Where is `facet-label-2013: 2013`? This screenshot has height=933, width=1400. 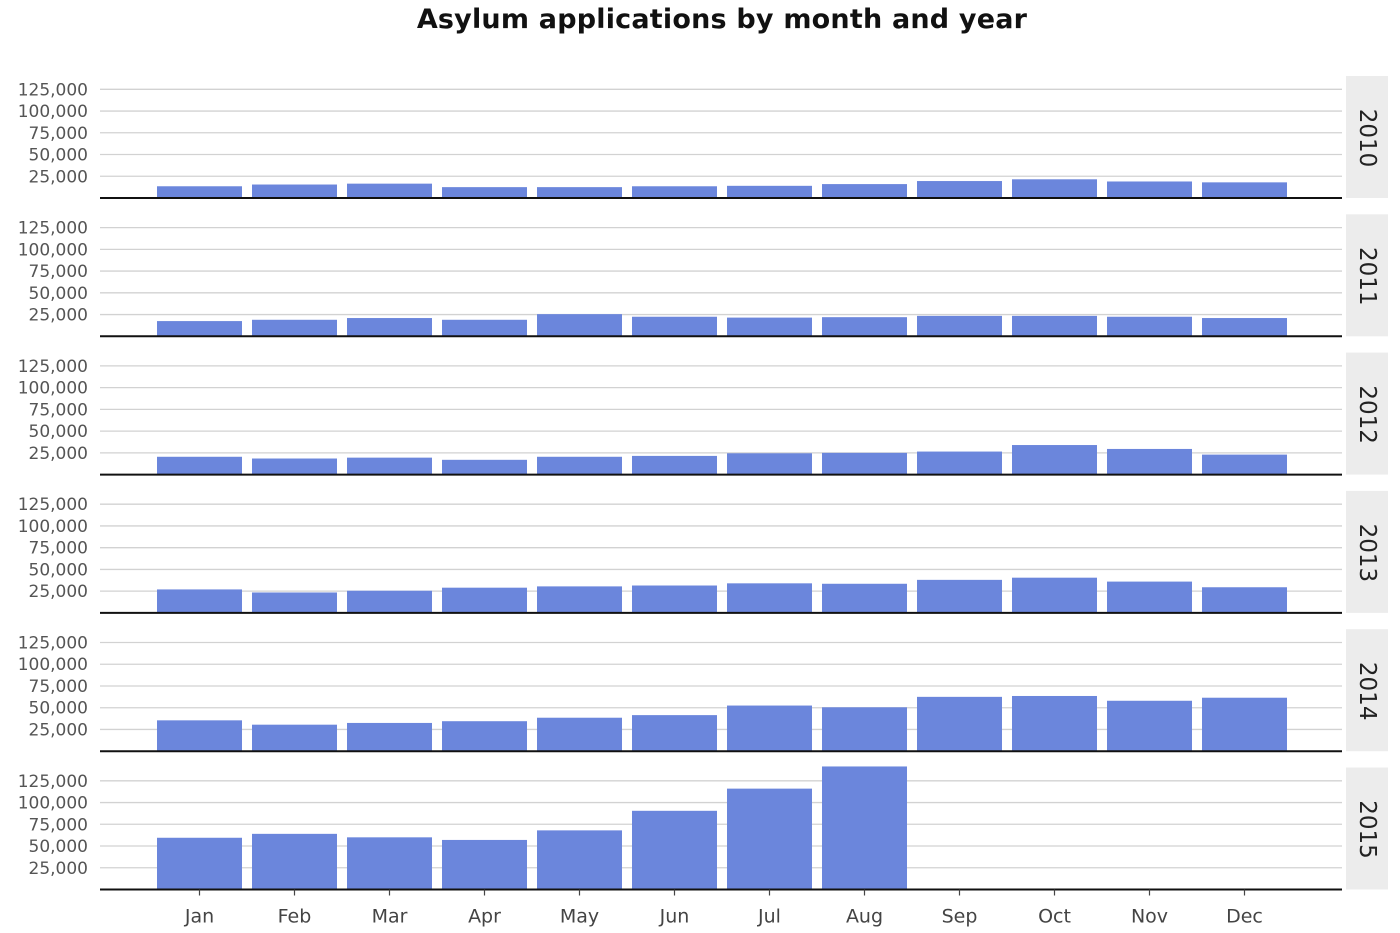
facet-label-2013: 2013 is located at coordinates (1367, 553).